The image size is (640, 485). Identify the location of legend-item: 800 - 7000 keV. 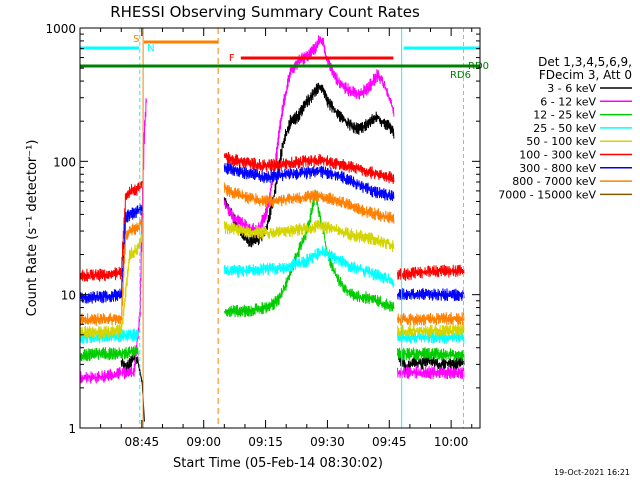
(572, 181).